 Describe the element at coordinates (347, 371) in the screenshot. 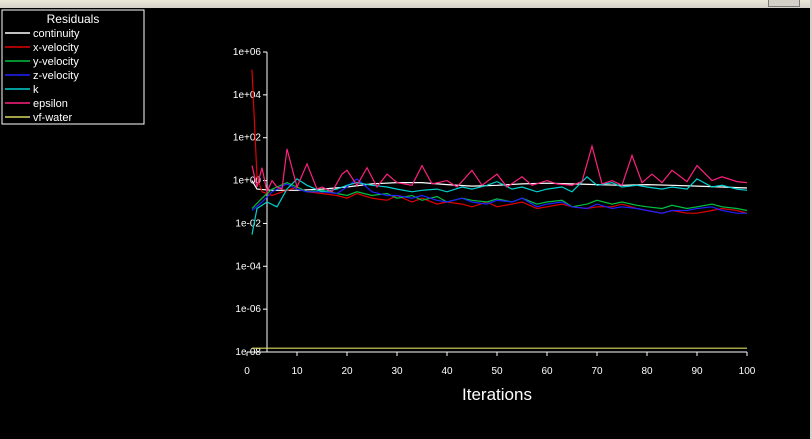

I see `x-tick-label: 20` at that location.